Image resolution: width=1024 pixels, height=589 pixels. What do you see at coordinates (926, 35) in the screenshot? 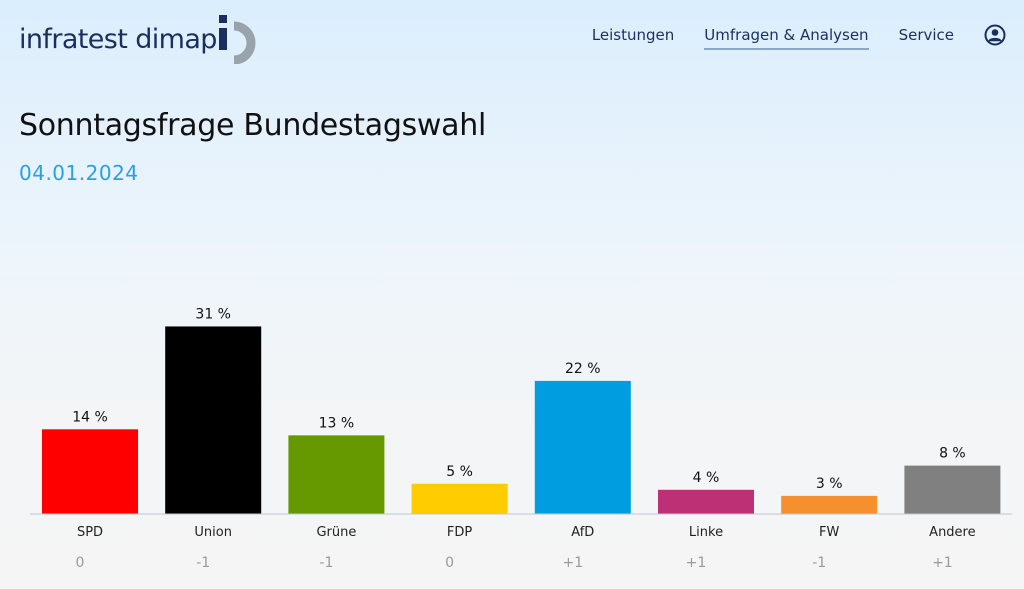
I see `nav-service: Service` at bounding box center [926, 35].